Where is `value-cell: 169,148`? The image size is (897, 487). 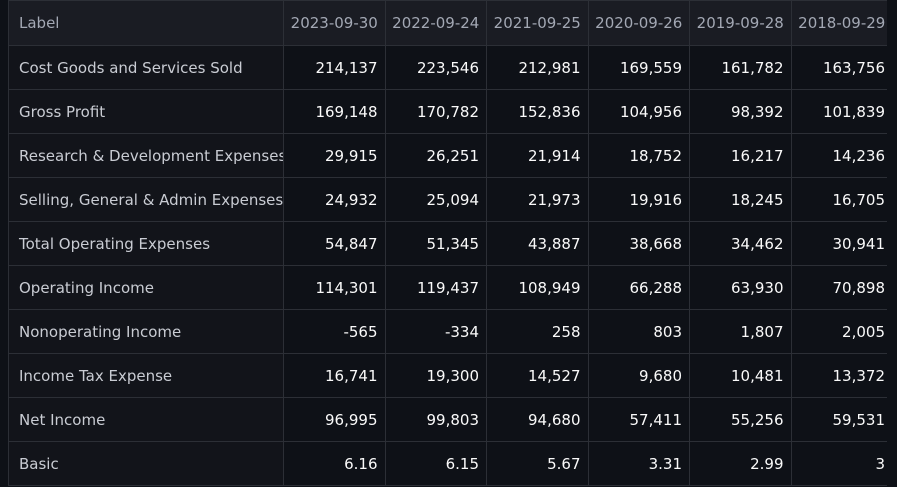
value-cell: 169,148 is located at coordinates (334, 111).